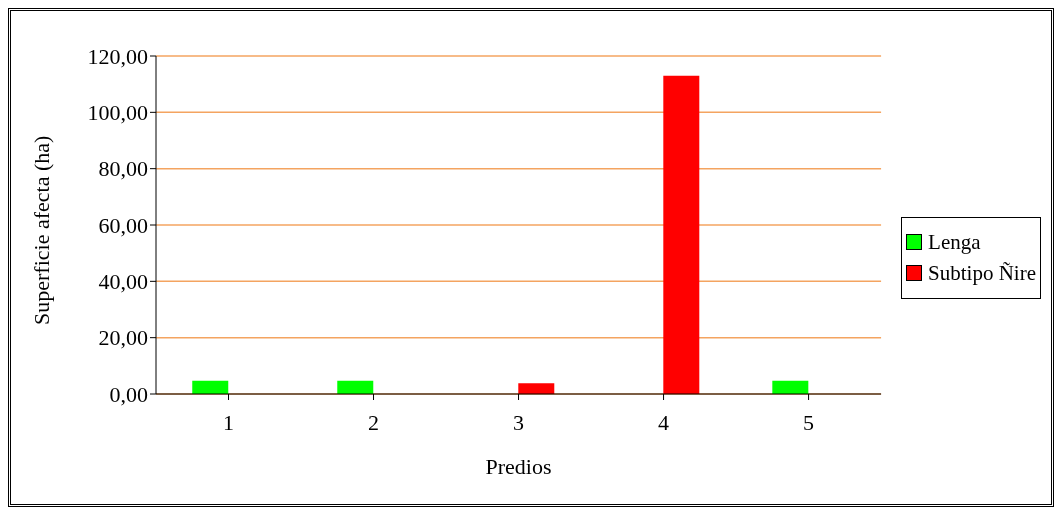  What do you see at coordinates (954, 242) in the screenshot?
I see `legend-label: Lenga` at bounding box center [954, 242].